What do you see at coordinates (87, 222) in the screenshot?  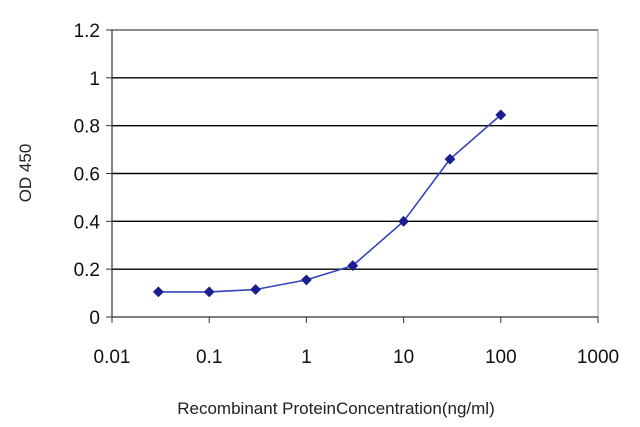 I see `y-tick-label: 0.4` at bounding box center [87, 222].